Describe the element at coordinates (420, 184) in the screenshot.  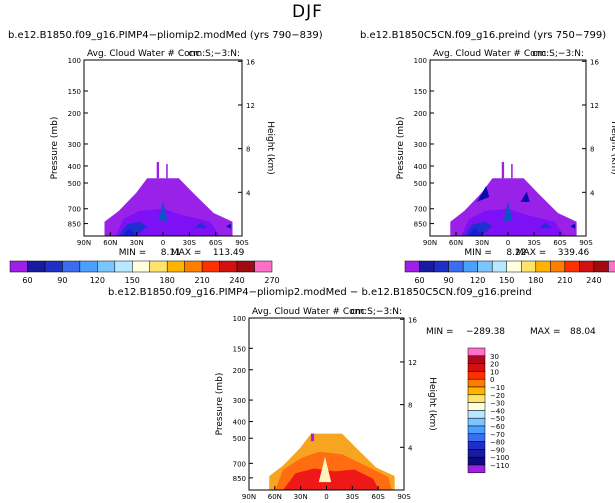
I see `y-tick-label: 500` at that location.